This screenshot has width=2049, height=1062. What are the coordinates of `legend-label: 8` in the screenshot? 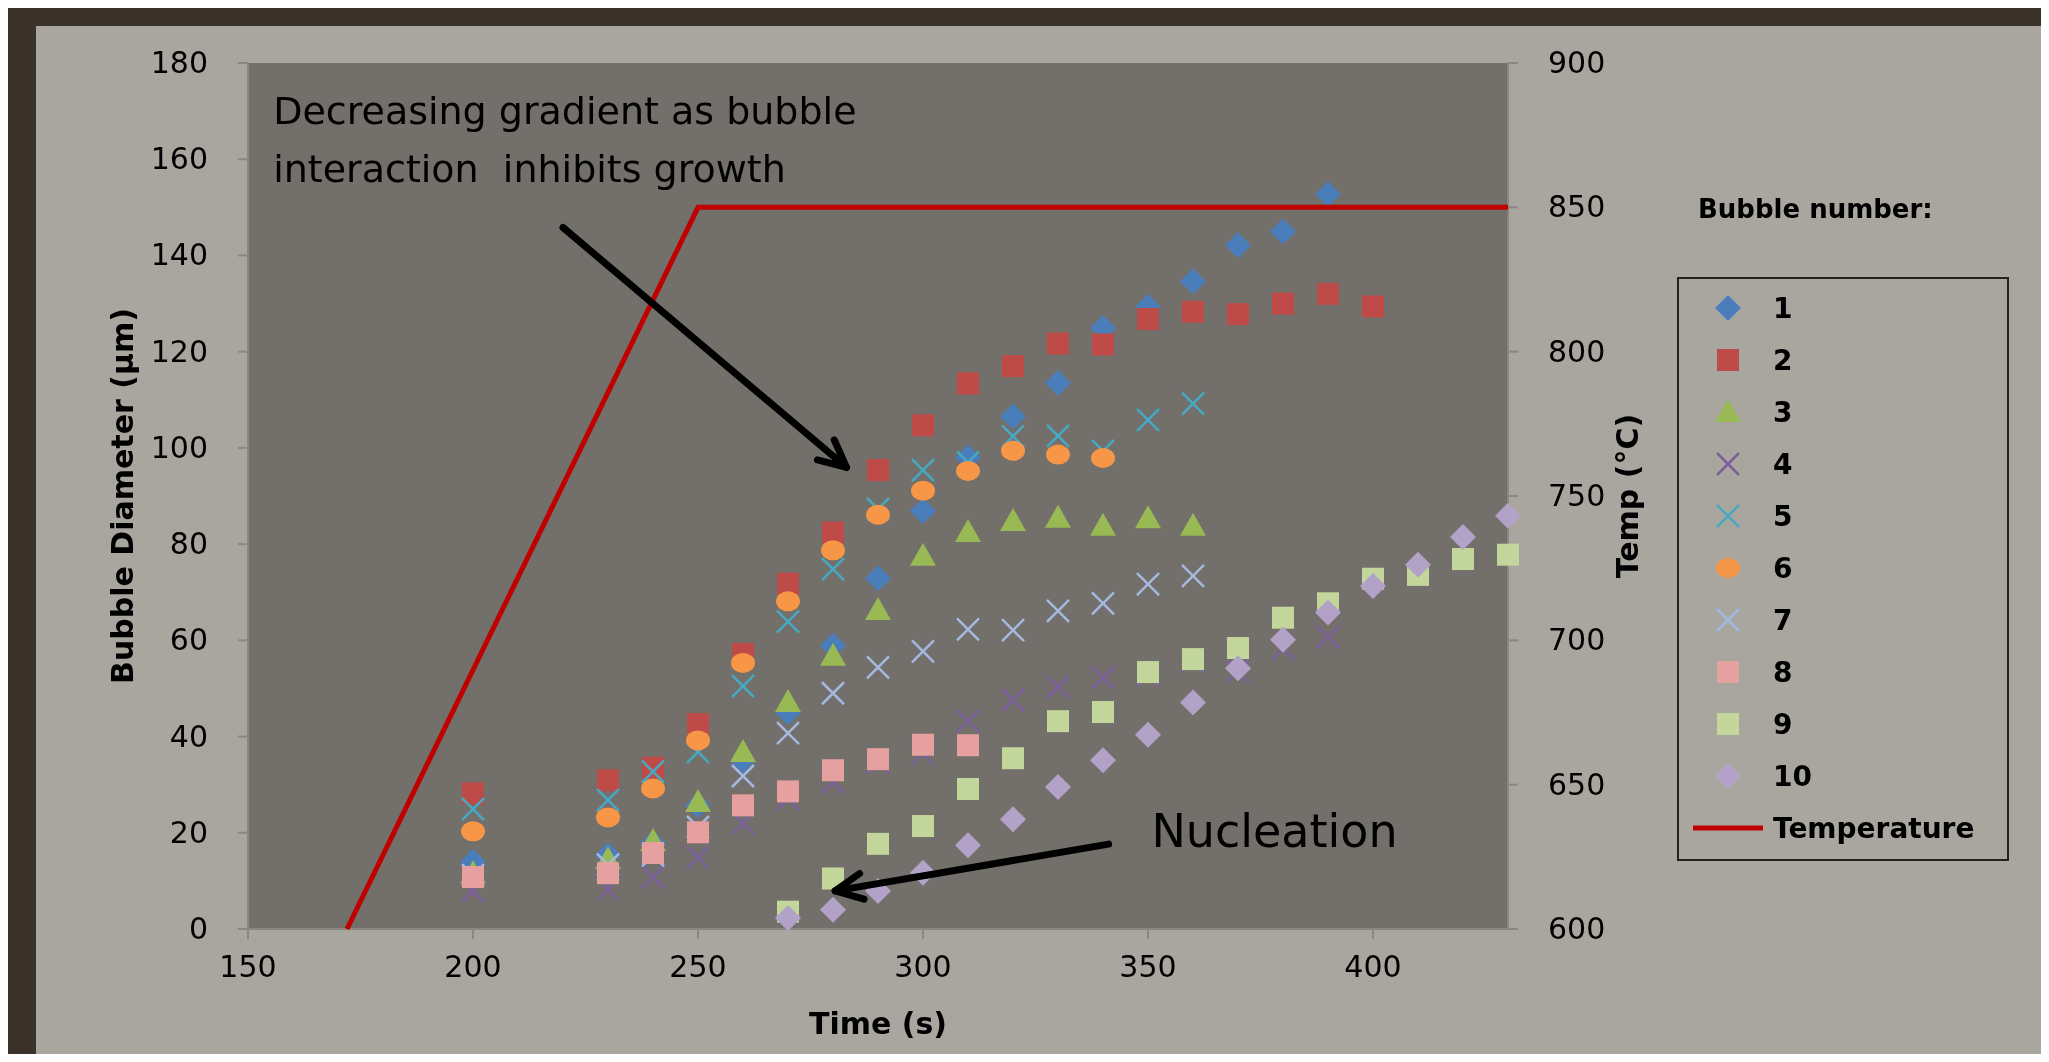 It's located at (1783, 672).